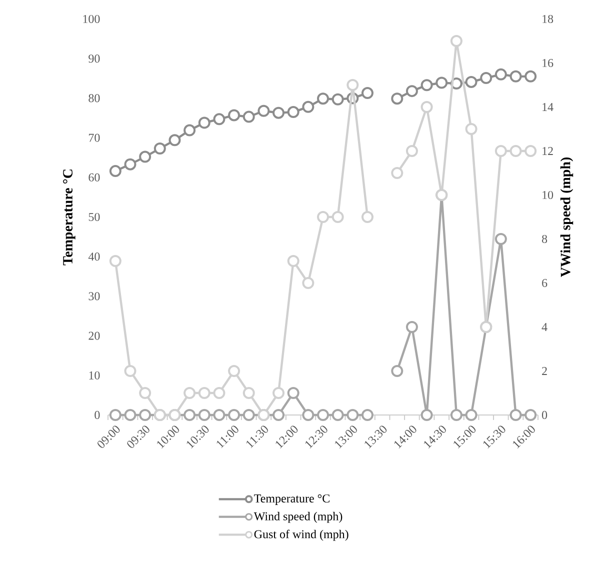 This screenshot has height=568, width=614. I want to click on y-tick-label: 30, so click(94, 296).